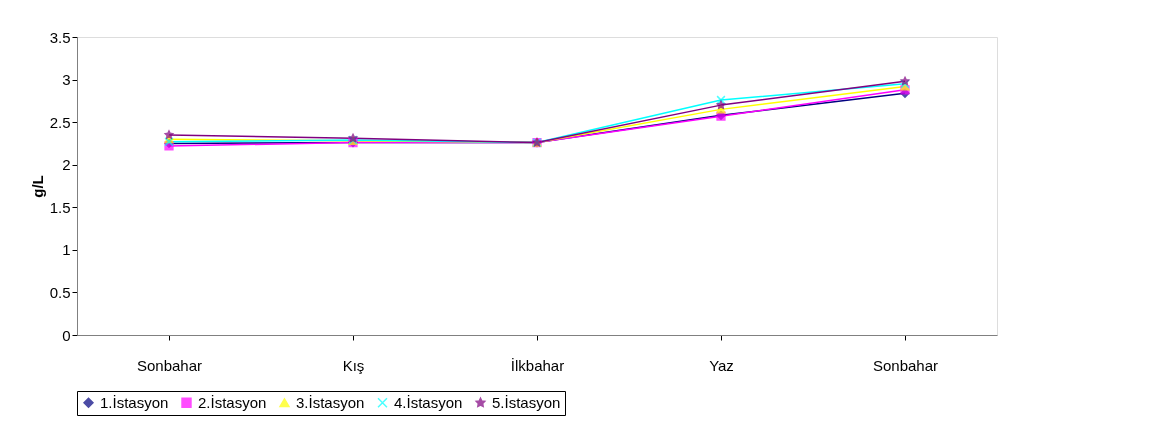 The image size is (1161, 439). What do you see at coordinates (134, 402) in the screenshot?
I see `legend-label: 1.İstasyon` at bounding box center [134, 402].